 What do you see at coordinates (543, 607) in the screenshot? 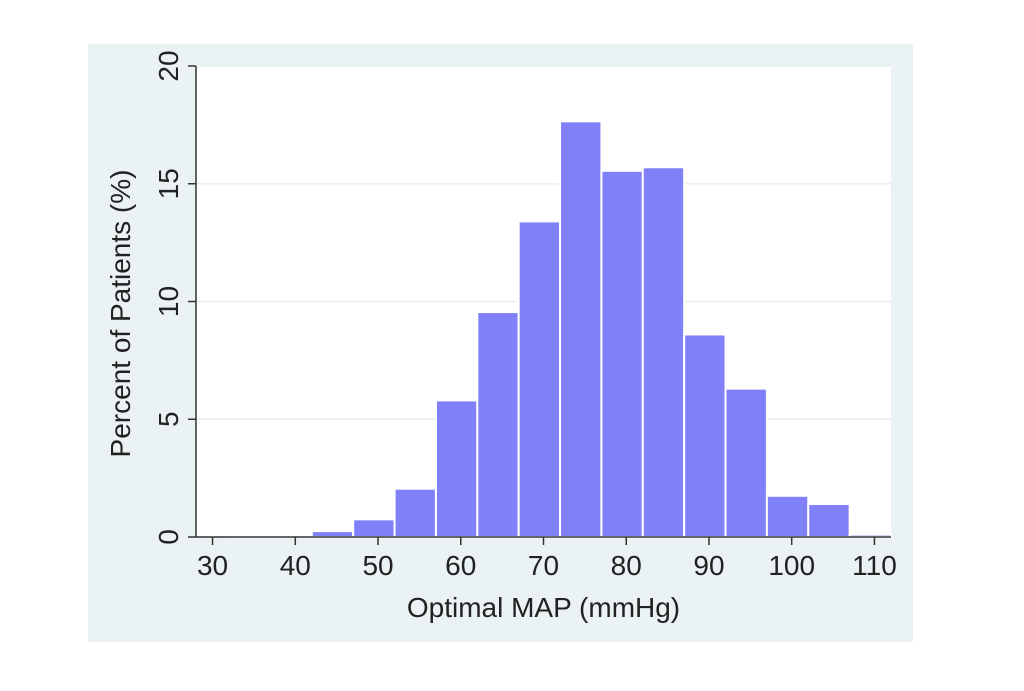
I see `x-axis-title: Optimal MAP (mmHg)` at bounding box center [543, 607].